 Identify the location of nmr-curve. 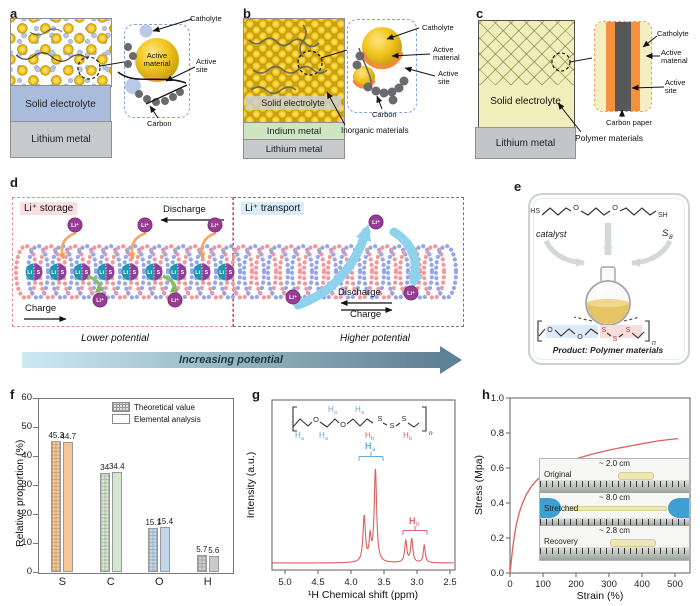
(363, 516).